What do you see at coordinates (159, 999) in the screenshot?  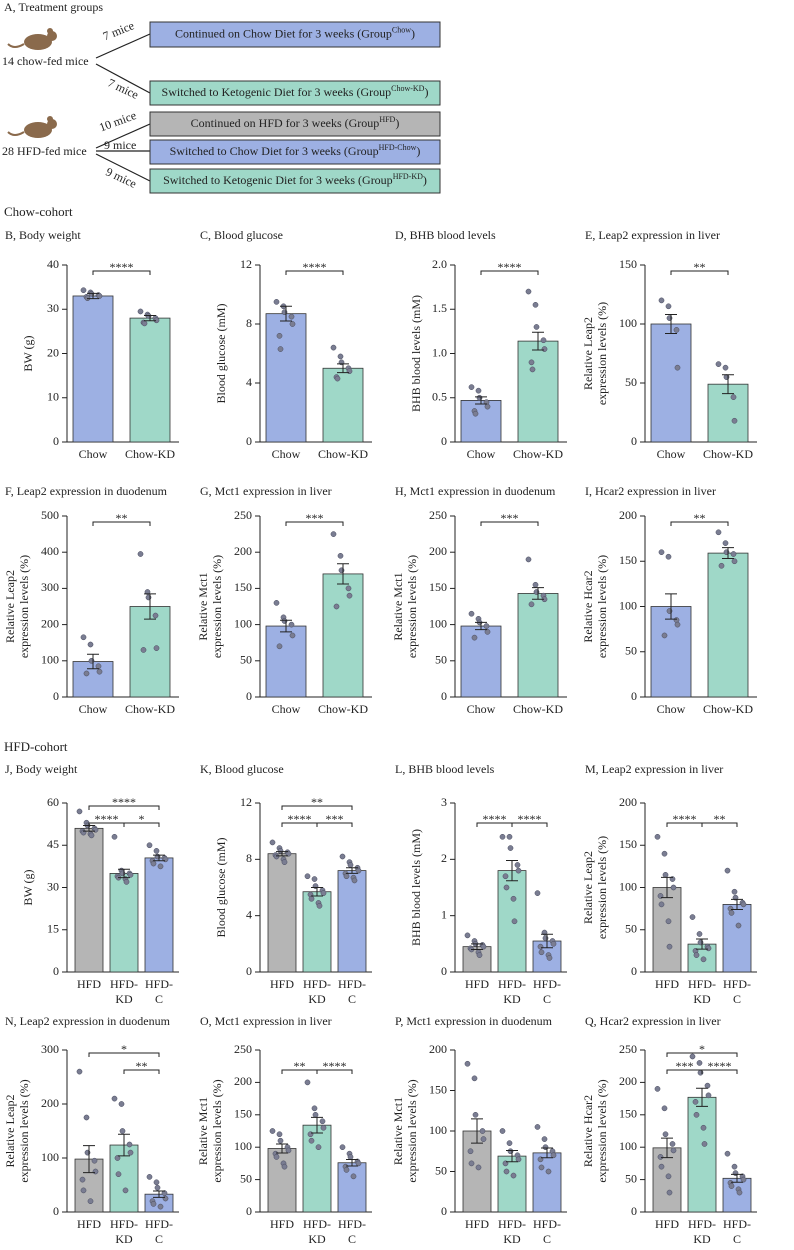 I see `x-tick-line: C` at bounding box center [159, 999].